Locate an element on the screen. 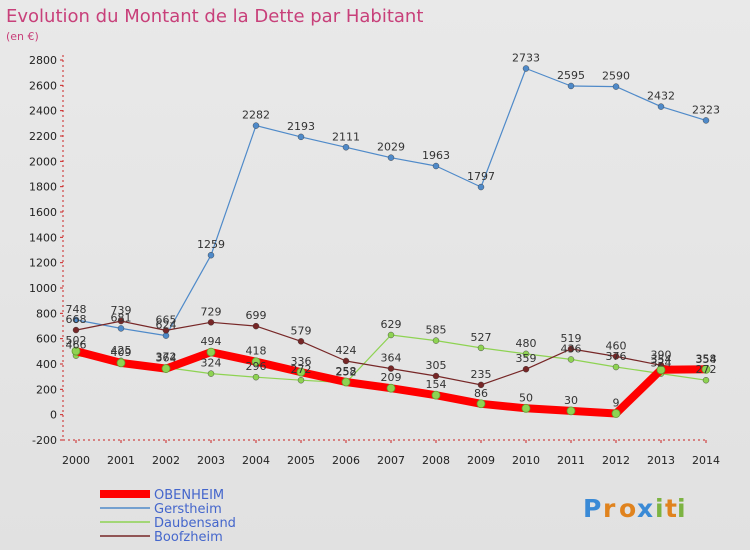  y-tick-label: 2800 is located at coordinates (43, 60).